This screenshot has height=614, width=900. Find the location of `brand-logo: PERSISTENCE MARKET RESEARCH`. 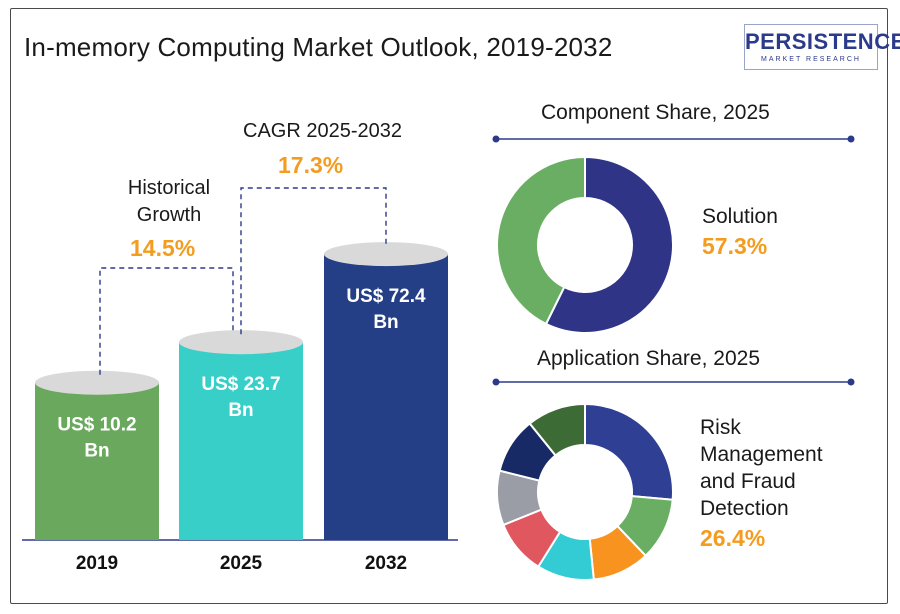

brand-logo: PERSISTENCE MARKET RESEARCH is located at coordinates (822, 47).